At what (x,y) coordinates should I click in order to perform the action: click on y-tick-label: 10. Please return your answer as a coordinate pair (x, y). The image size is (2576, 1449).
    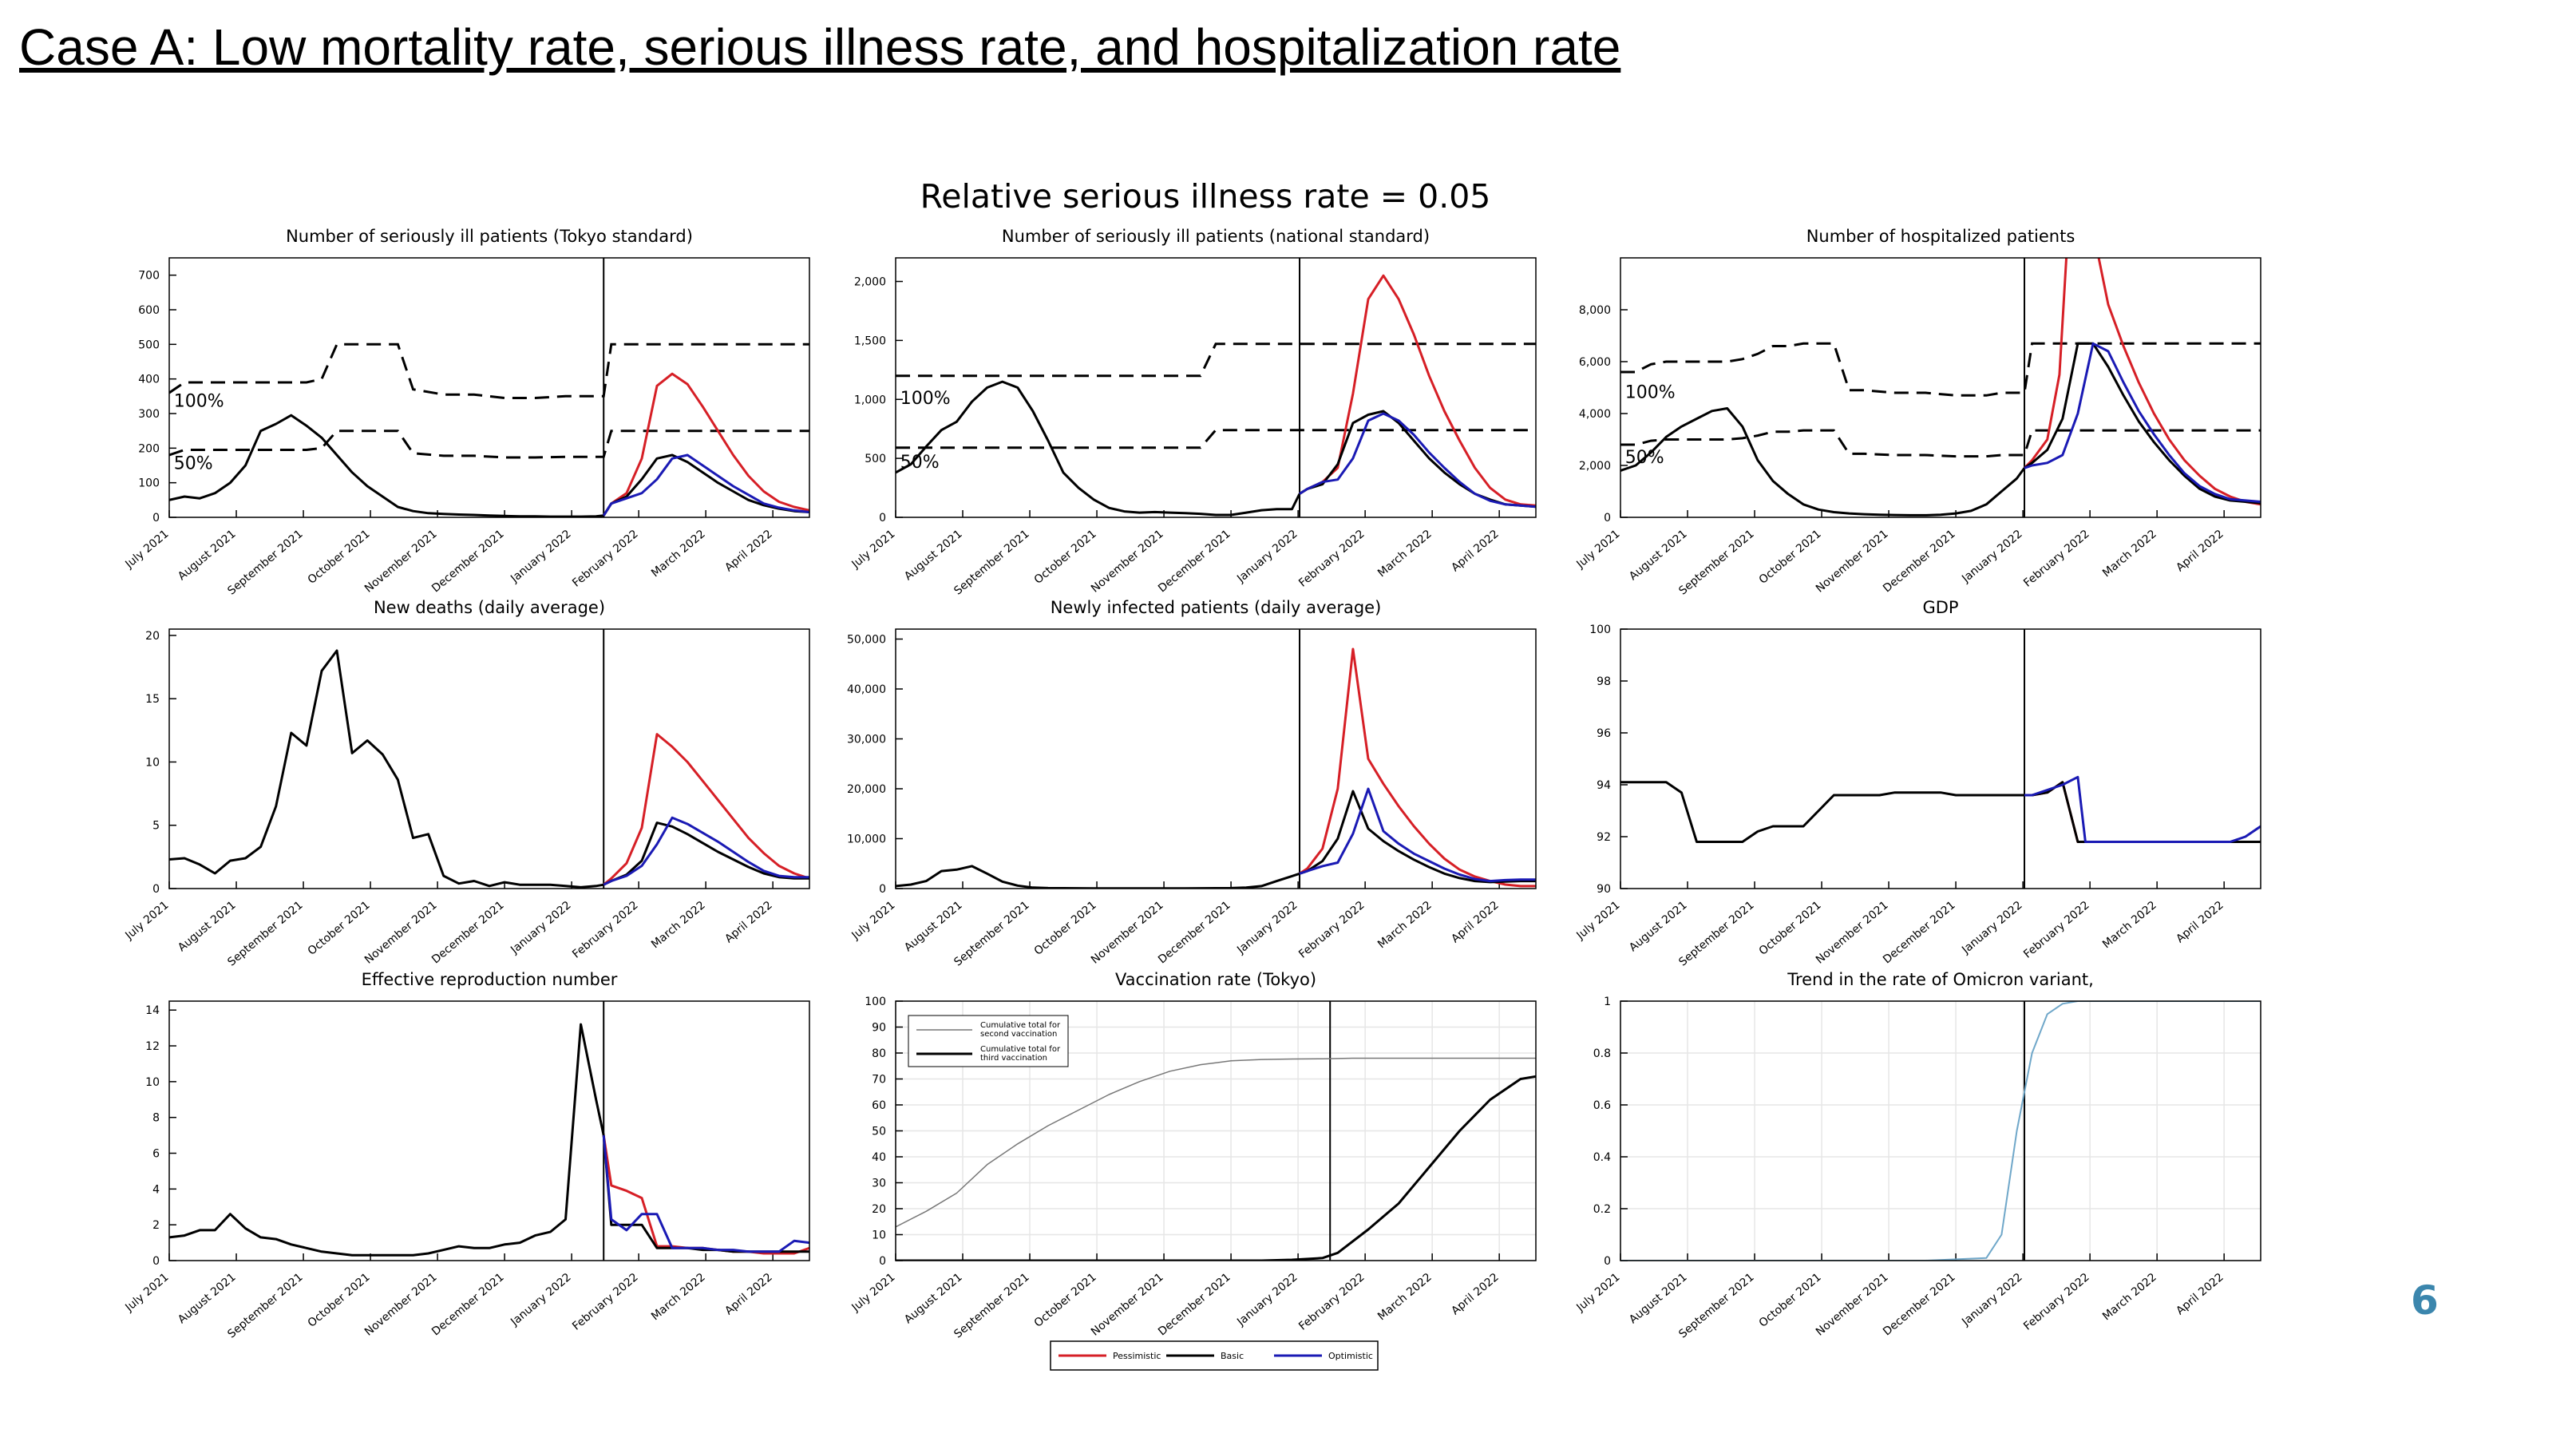
    Looking at the image, I should click on (879, 1235).